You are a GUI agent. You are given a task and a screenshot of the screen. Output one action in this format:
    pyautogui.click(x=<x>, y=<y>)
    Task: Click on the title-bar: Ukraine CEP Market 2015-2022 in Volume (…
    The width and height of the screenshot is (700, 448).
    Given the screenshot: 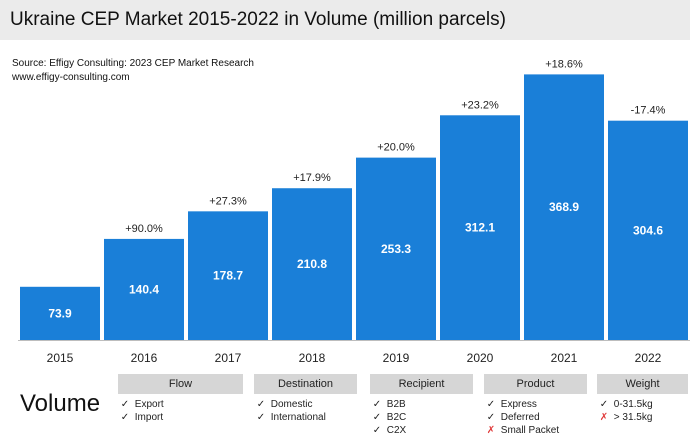 What is the action you would take?
    pyautogui.click(x=345, y=20)
    